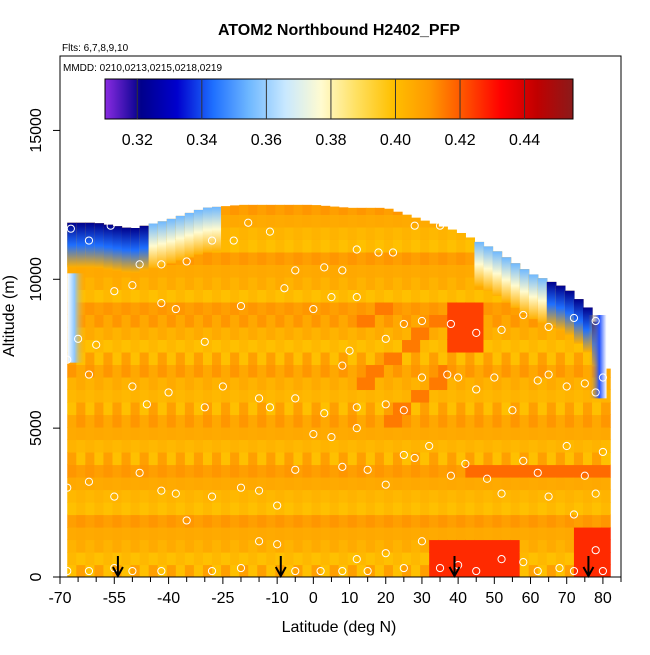 Image resolution: width=650 pixels, height=655 pixels. What do you see at coordinates (458, 598) in the screenshot?
I see `x-tick-label: 40` at bounding box center [458, 598].